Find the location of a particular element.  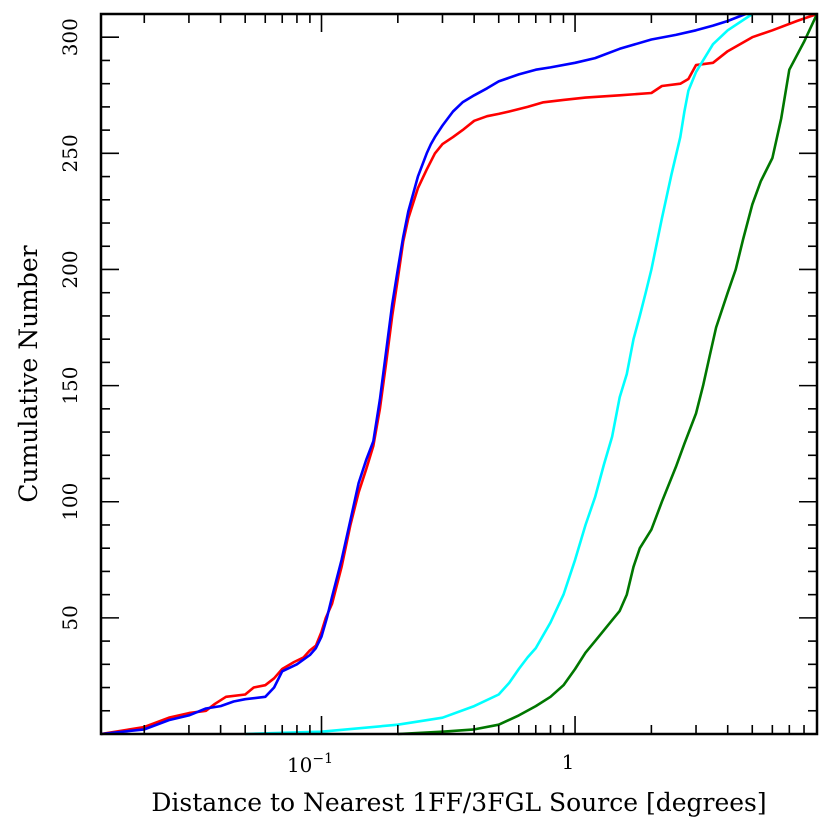

x-tick-label-1: 1 is located at coordinates (568, 762).